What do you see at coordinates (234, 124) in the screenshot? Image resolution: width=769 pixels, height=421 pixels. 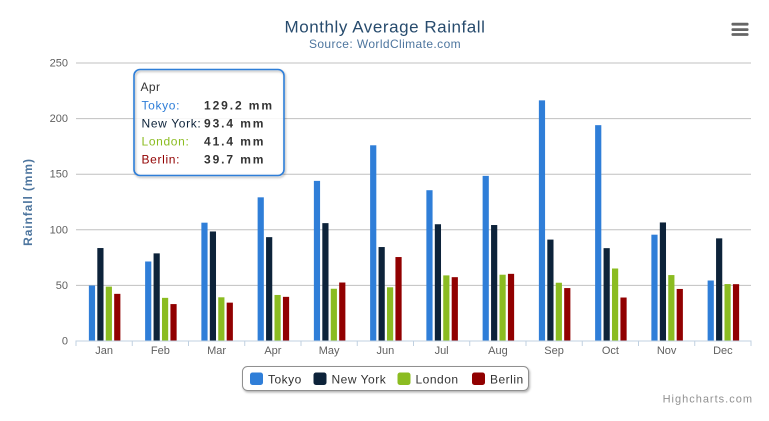 I see `svg-text: 93.4 mm` at bounding box center [234, 124].